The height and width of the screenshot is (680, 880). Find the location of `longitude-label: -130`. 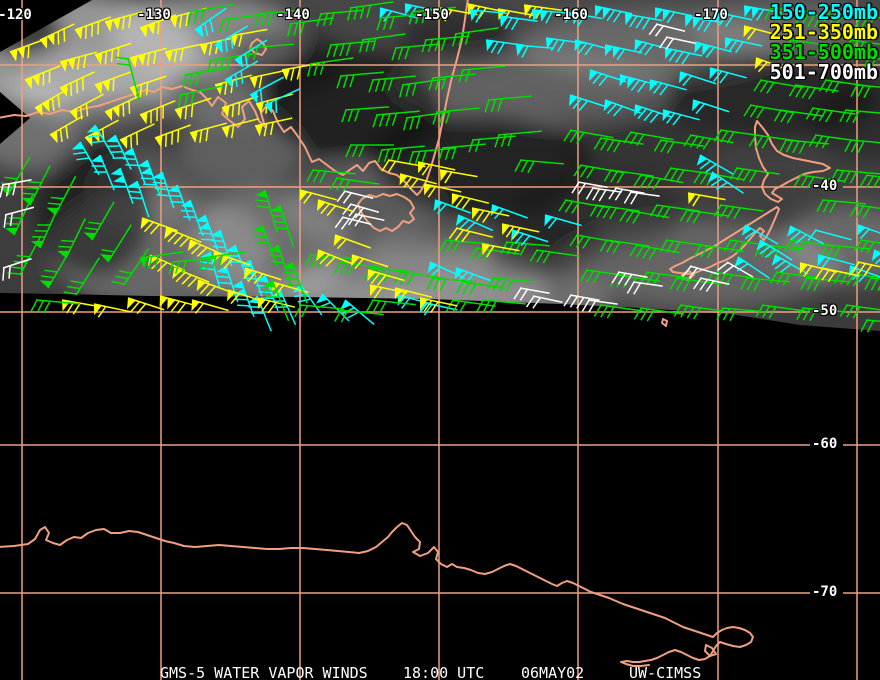

longitude-label: -130 is located at coordinates (154, 15).